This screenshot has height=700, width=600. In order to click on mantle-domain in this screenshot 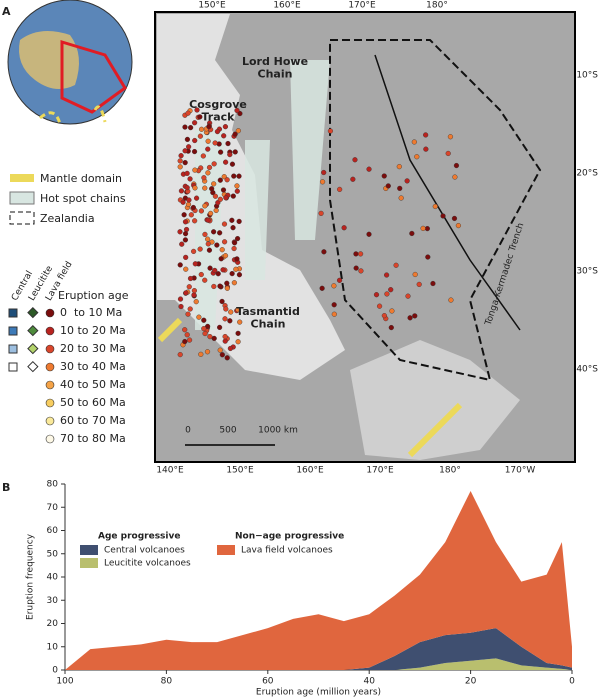, I will do `click(310, 387)`.